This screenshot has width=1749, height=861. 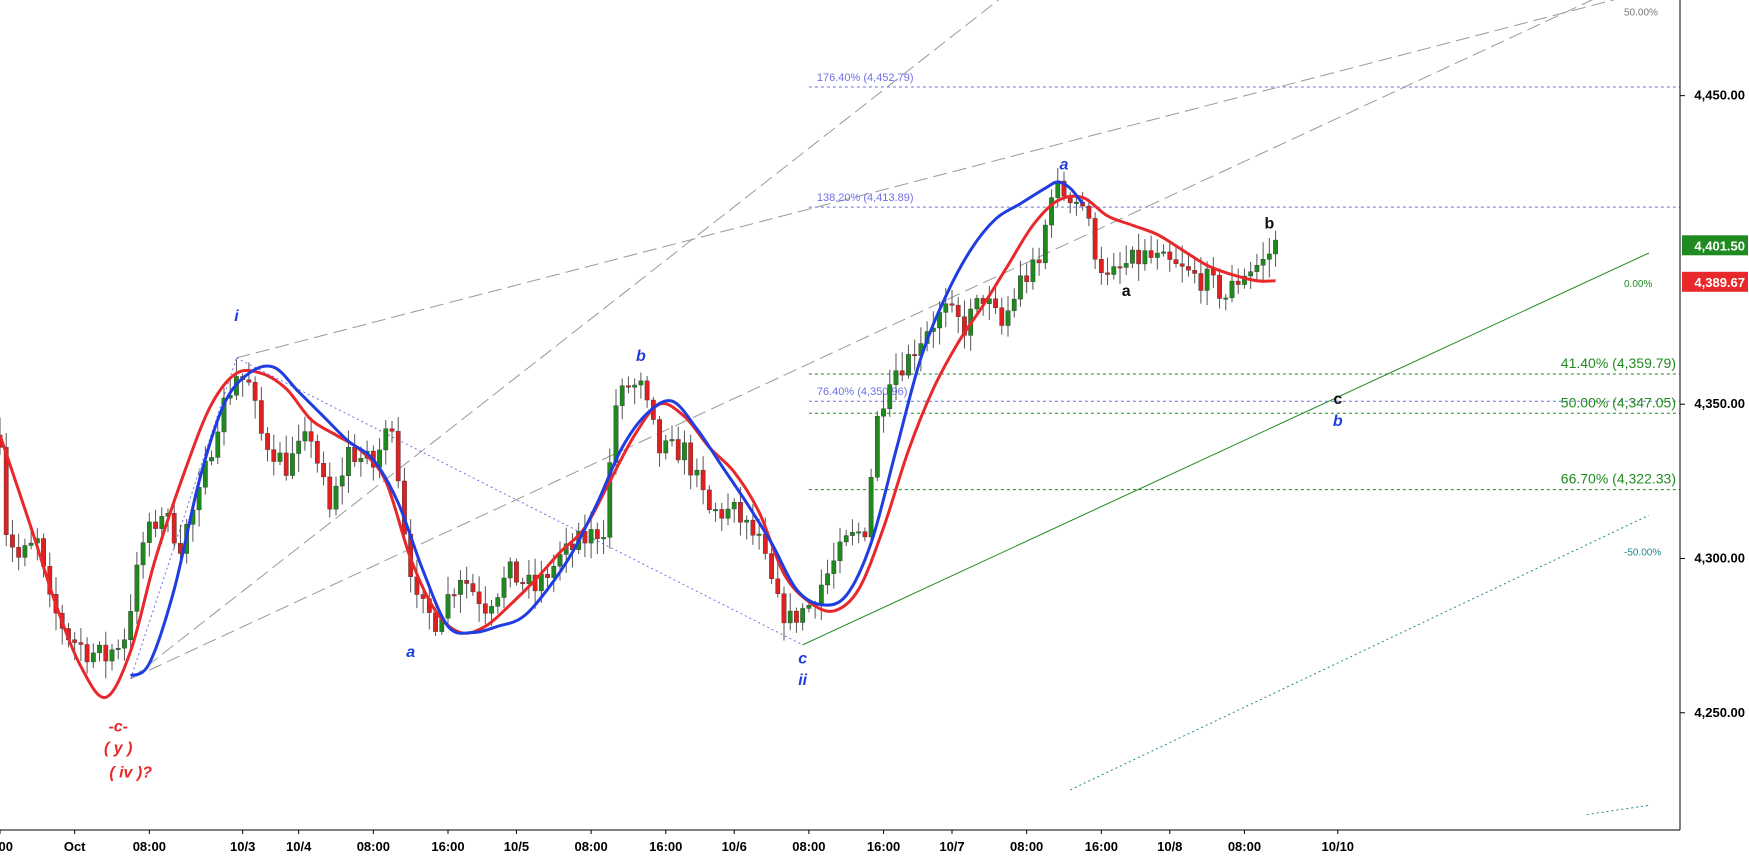 I want to click on x-tick-label: 16:00, so click(x=665, y=846).